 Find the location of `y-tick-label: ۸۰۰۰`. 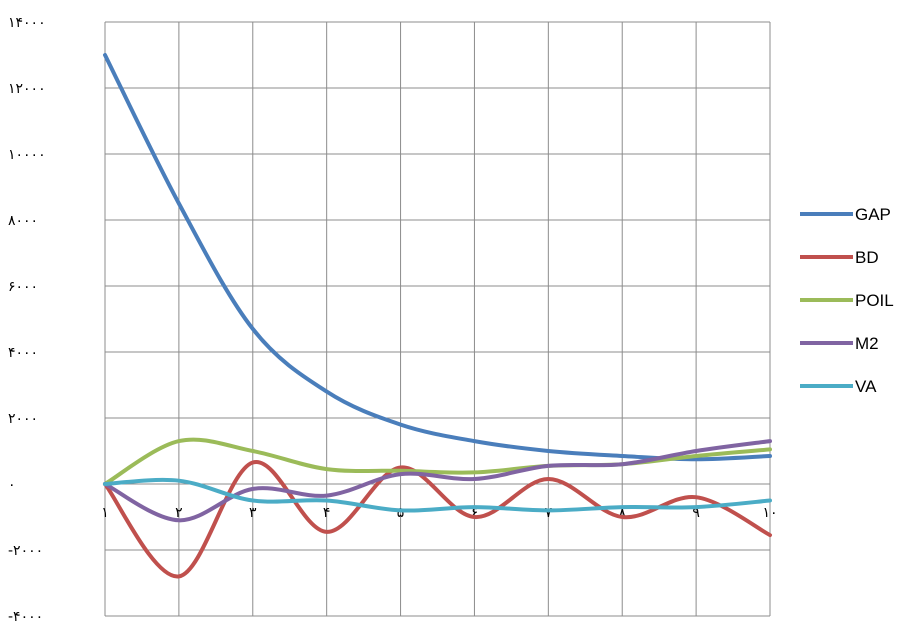

y-tick-label: ۸۰۰۰ is located at coordinates (23, 221).